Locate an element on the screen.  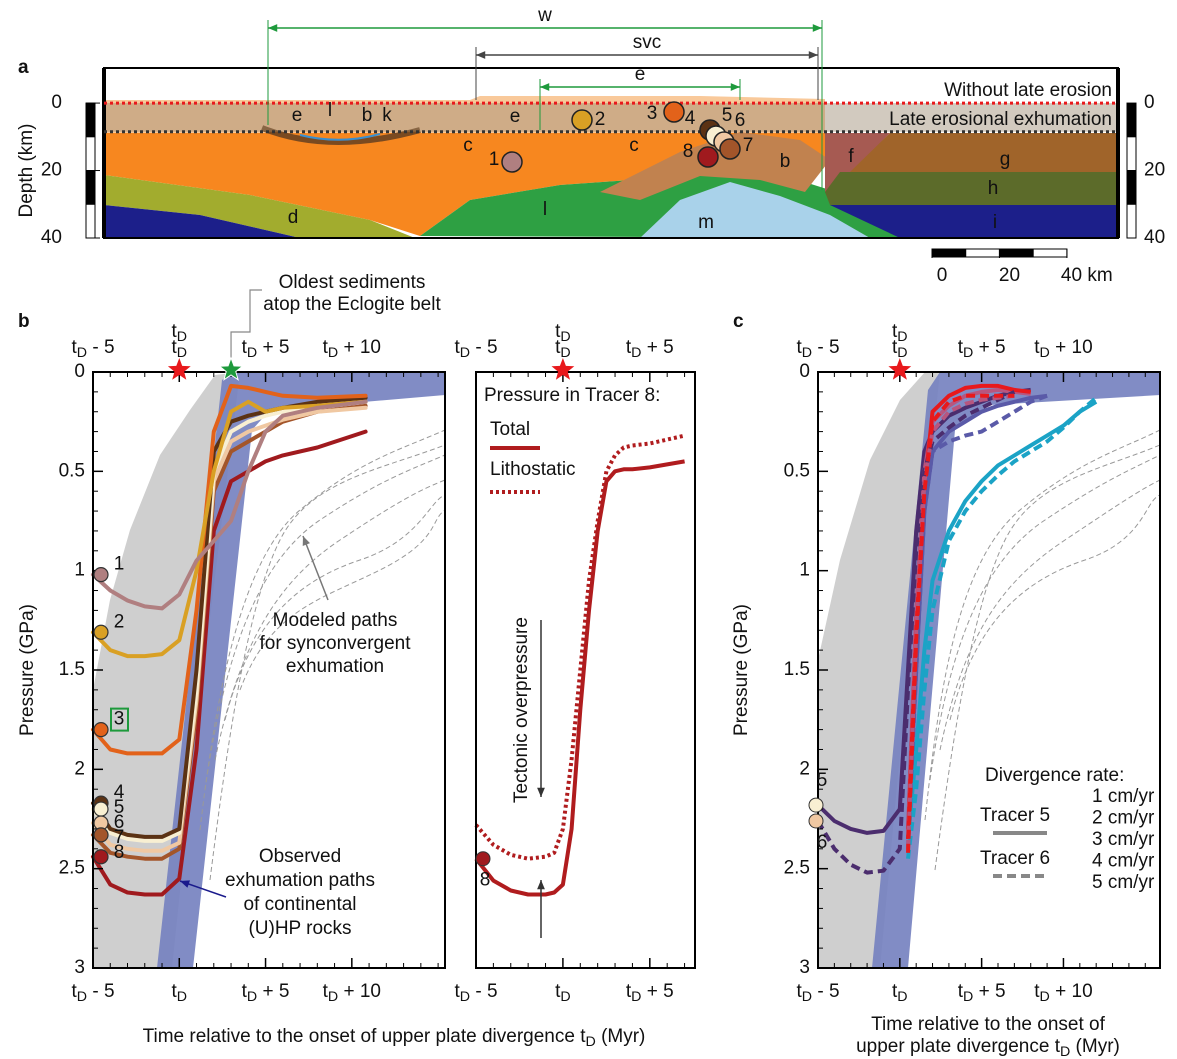
legend-title: Pressure in Tracer 8: is located at coordinates (572, 395).